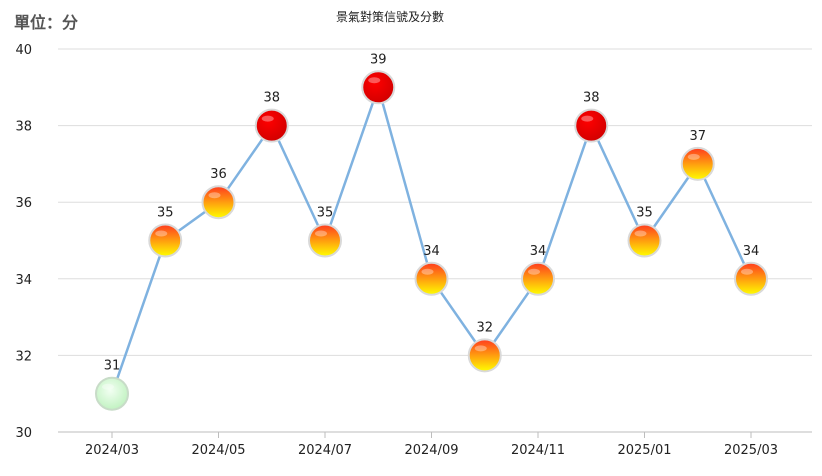 Image resolution: width=822 pixels, height=476 pixels. Describe the element at coordinates (325, 450) in the screenshot. I see `x-tick-label: 2024/07` at that location.